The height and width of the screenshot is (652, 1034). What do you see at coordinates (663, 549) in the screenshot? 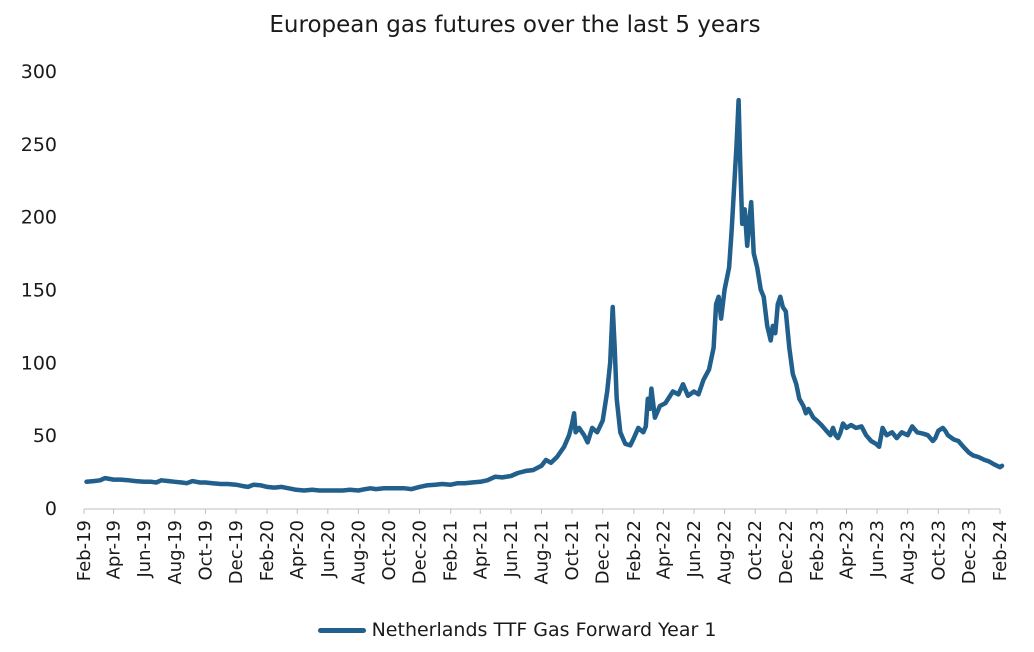
I see `x-tick-label: Apr-22` at bounding box center [663, 549].